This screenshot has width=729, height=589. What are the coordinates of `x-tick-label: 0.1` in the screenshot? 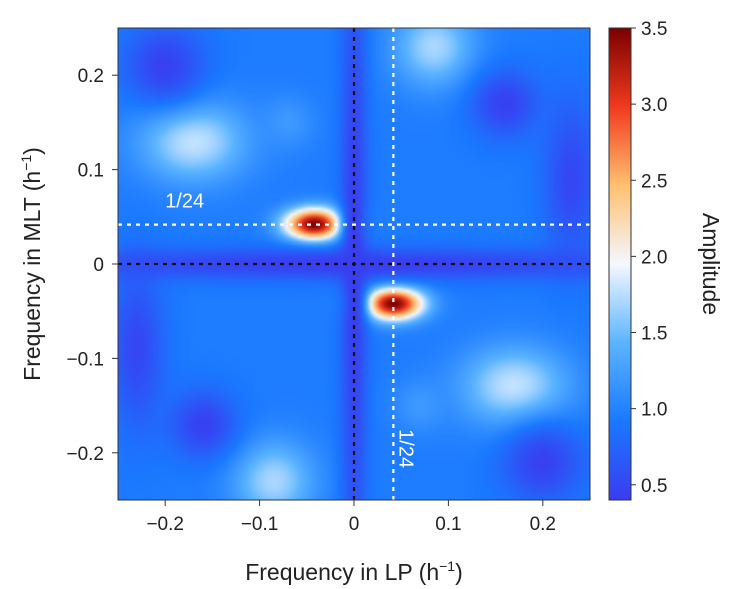 It's located at (448, 524).